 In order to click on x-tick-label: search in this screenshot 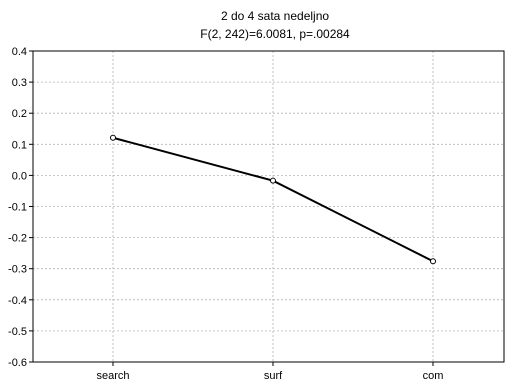, I will do `click(112, 376)`.